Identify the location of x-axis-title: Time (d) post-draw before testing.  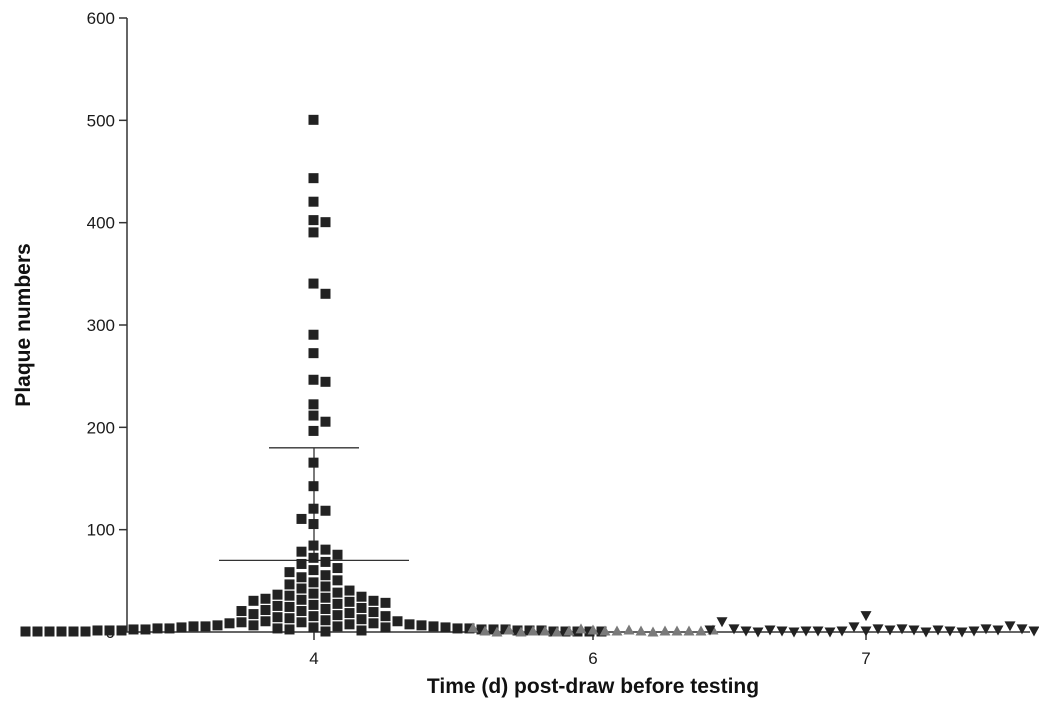
(593, 686).